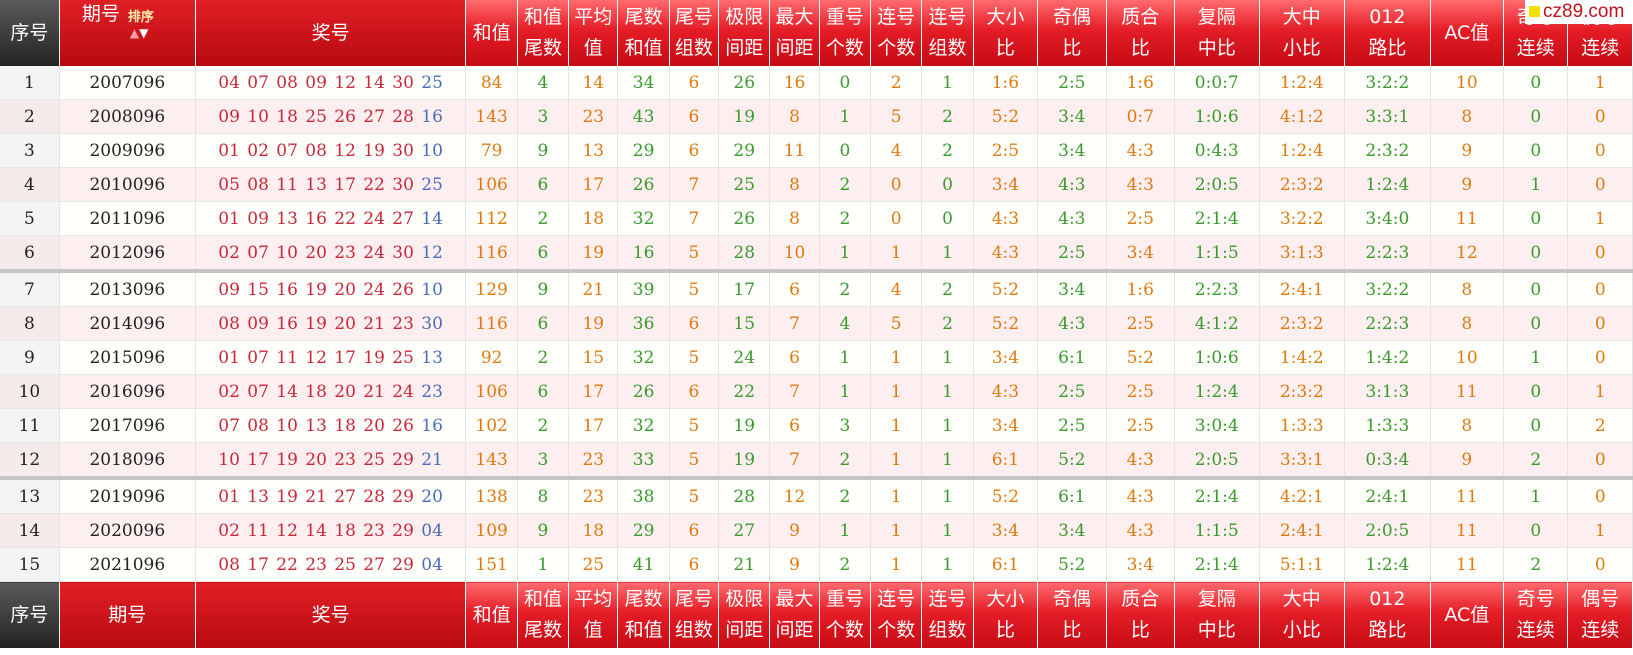 The height and width of the screenshot is (655, 1633). Describe the element at coordinates (744, 495) in the screenshot. I see `row-stat-5: 28` at that location.